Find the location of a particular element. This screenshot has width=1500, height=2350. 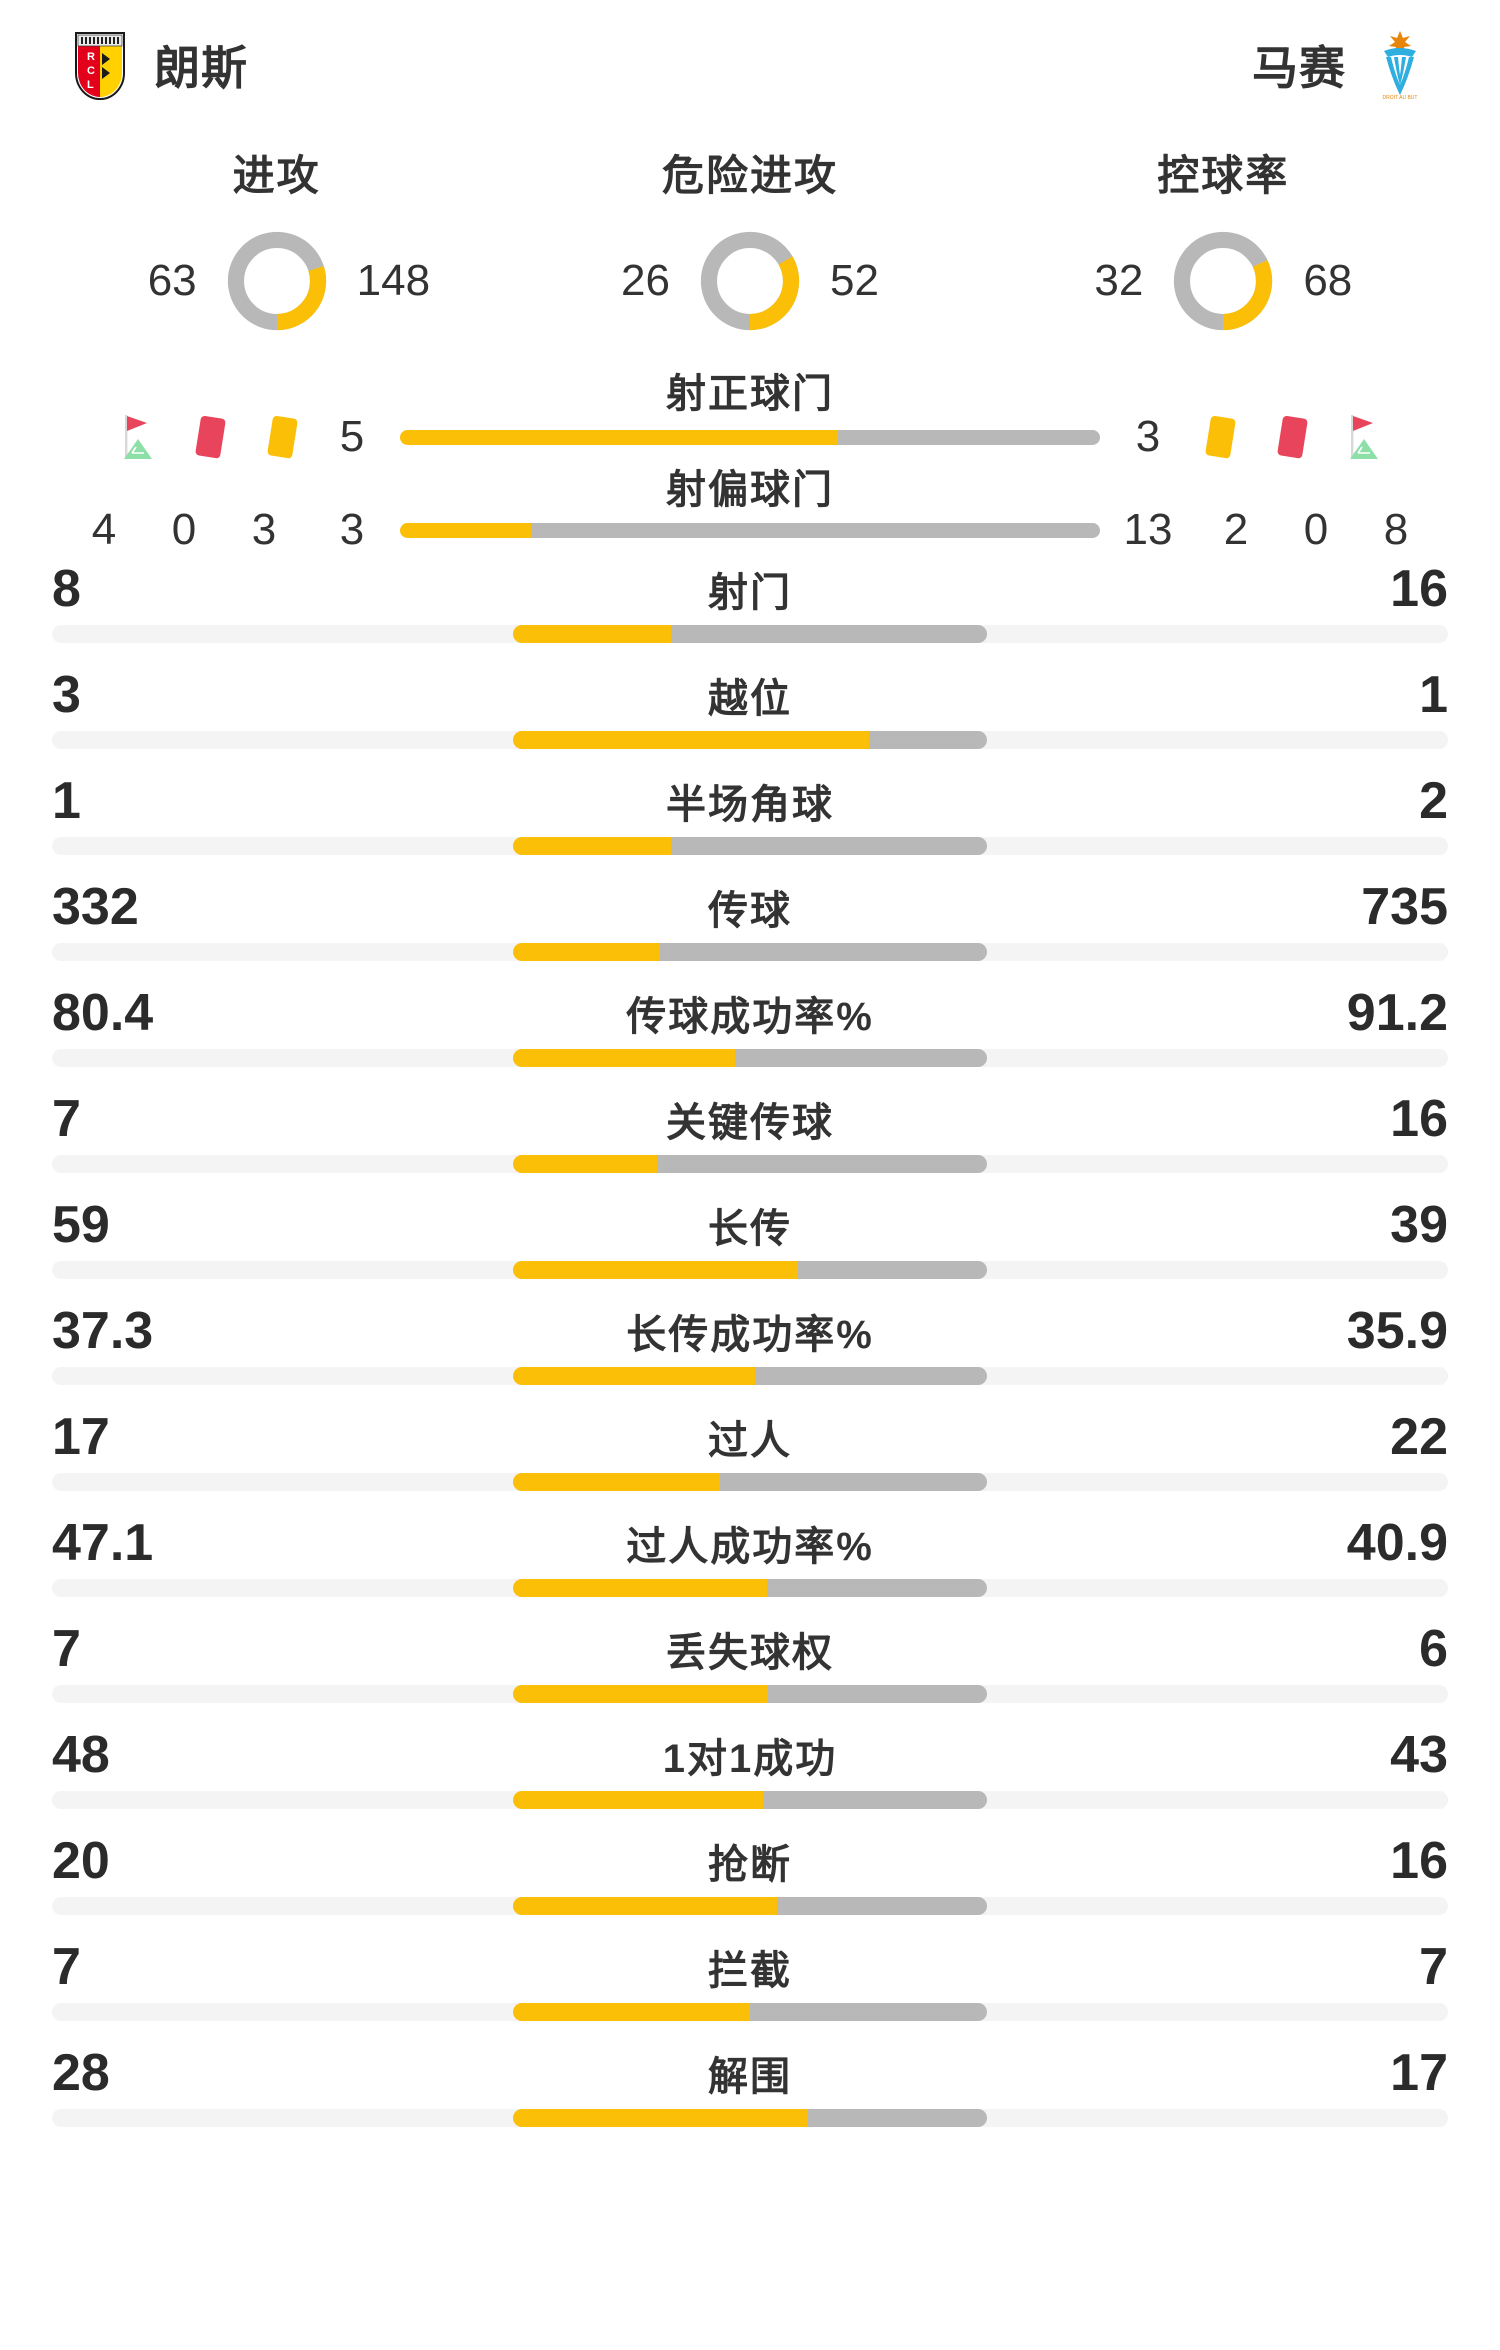

donut-home-value: 32 is located at coordinates (1119, 280).